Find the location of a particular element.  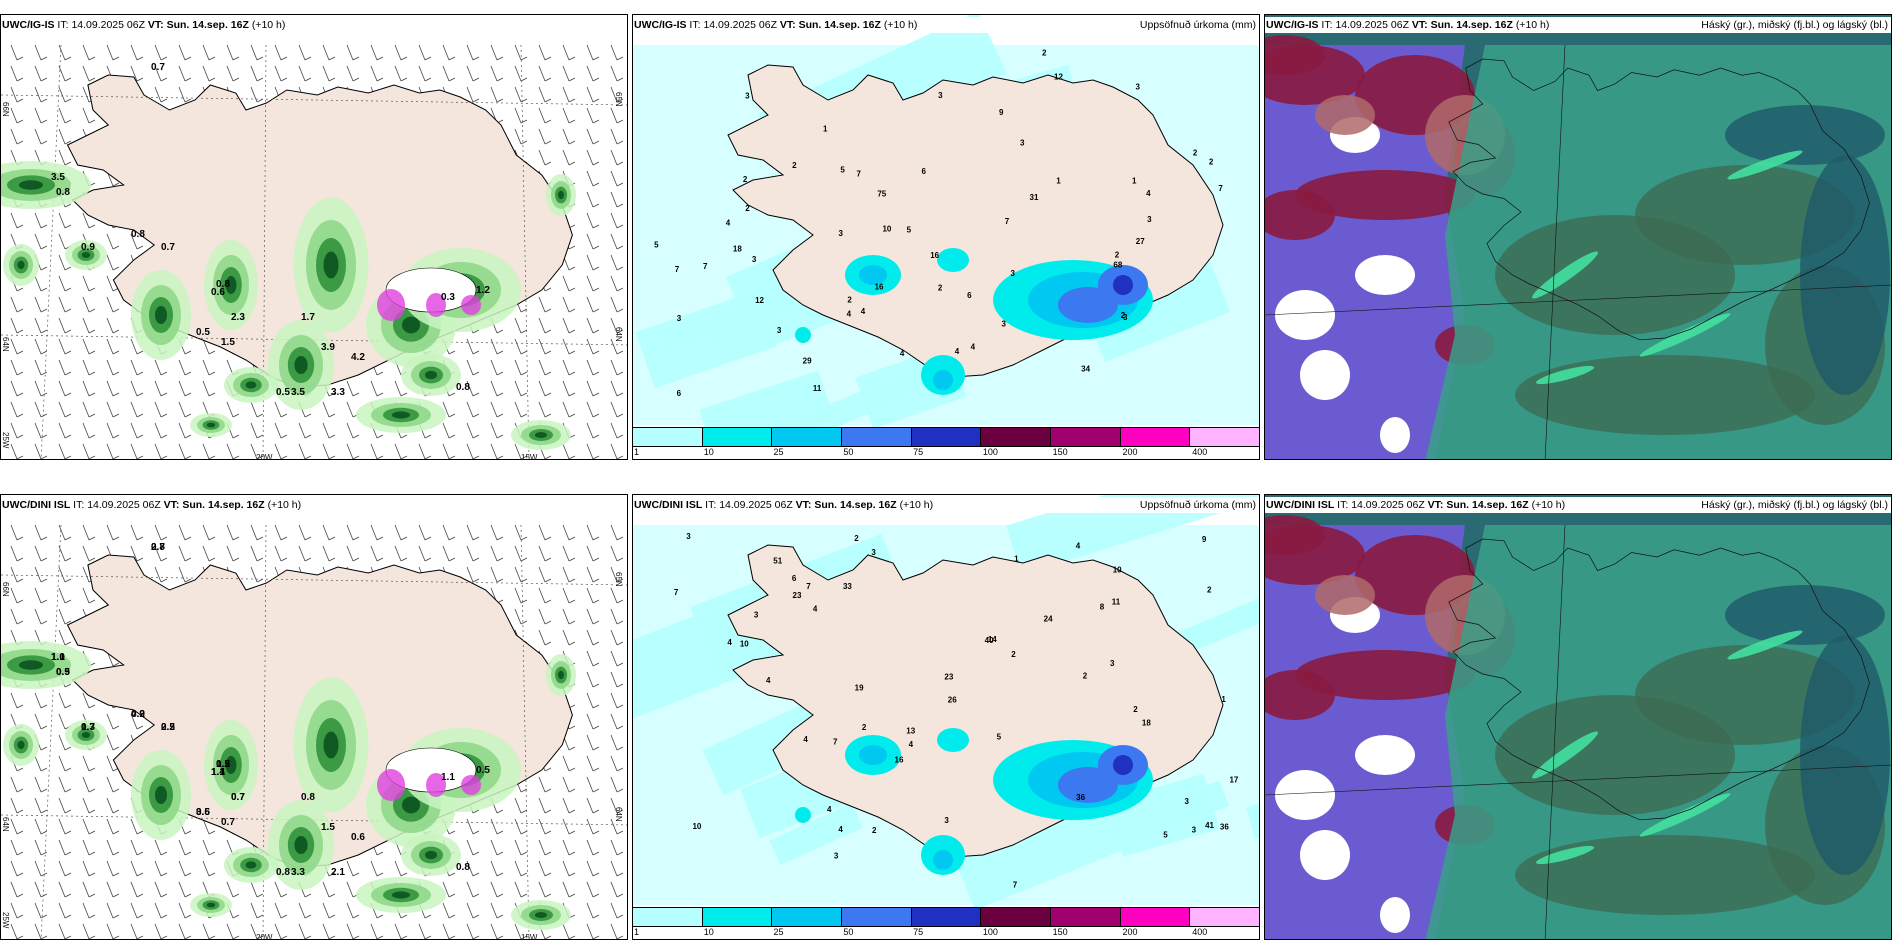

precip-value-label: 36 is located at coordinates (1224, 826).